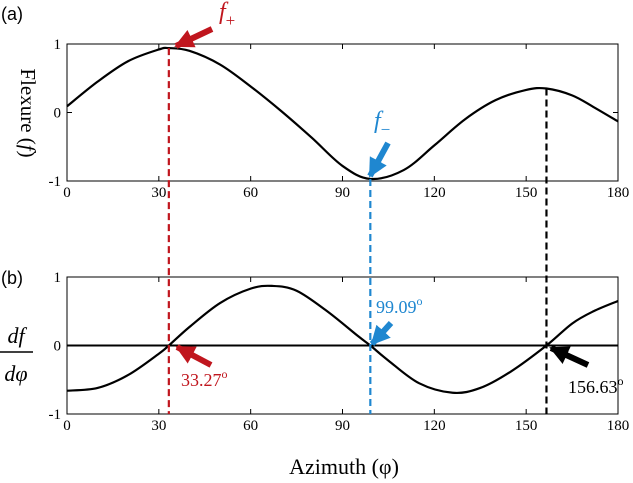 The width and height of the screenshot is (633, 483). Describe the element at coordinates (526, 193) in the screenshot. I see `x-tick-label-a: 150` at that location.